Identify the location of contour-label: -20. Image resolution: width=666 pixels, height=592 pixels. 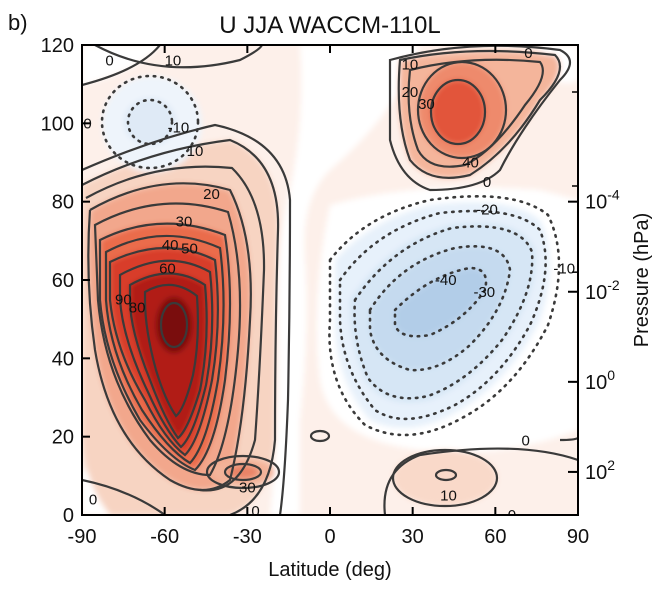
(487, 210).